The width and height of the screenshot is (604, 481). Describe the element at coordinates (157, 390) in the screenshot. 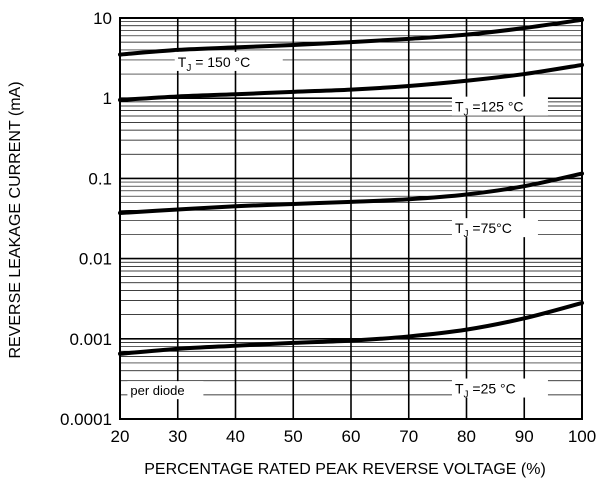

I see `per-diode-annotation: per diode` at that location.